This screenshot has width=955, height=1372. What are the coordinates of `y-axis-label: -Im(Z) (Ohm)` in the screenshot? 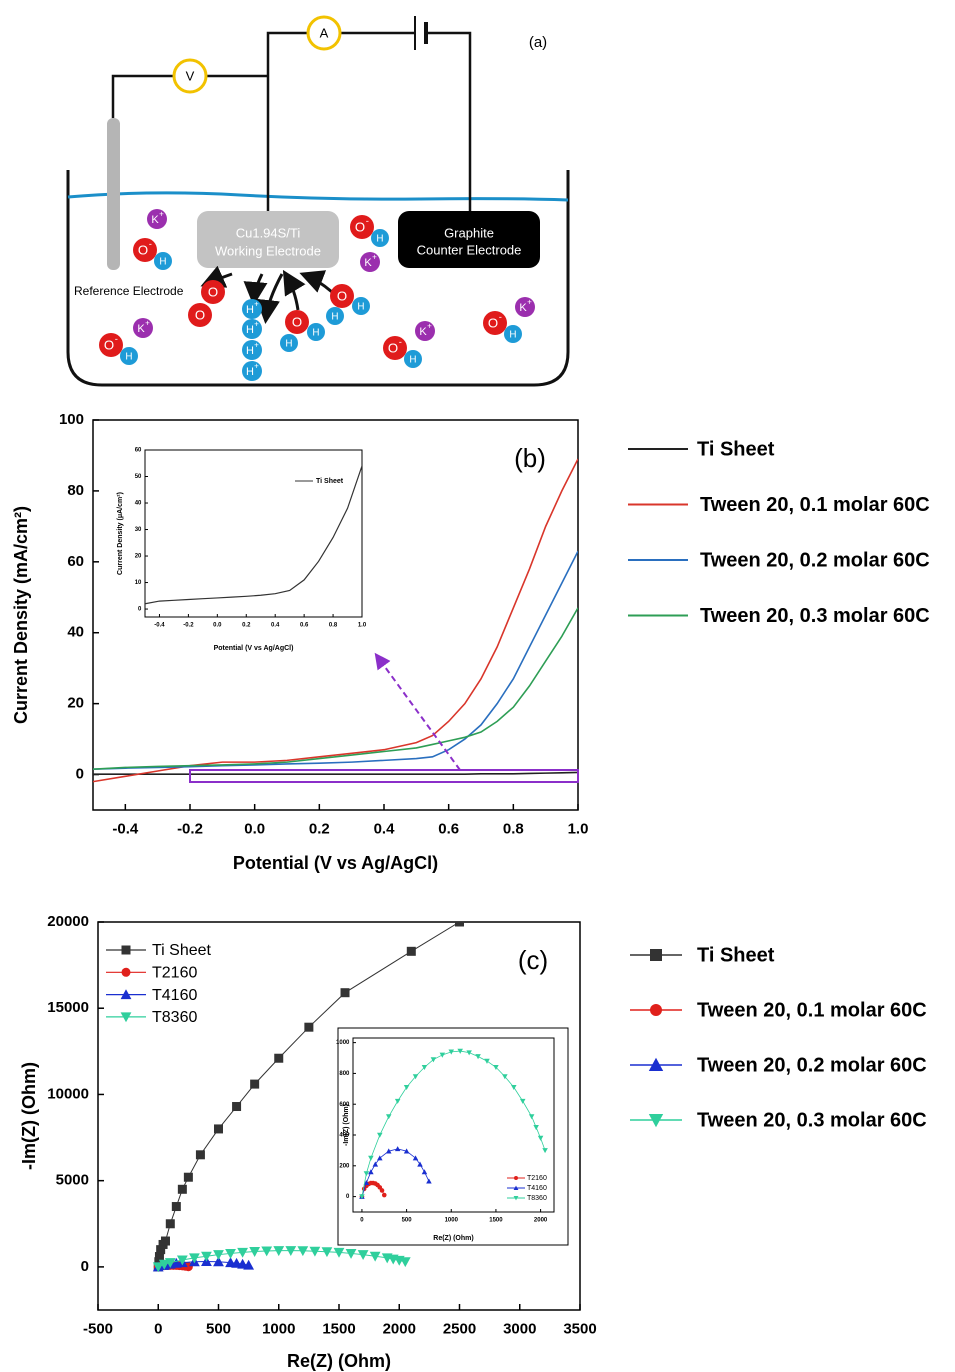 It's located at (29, 1116).